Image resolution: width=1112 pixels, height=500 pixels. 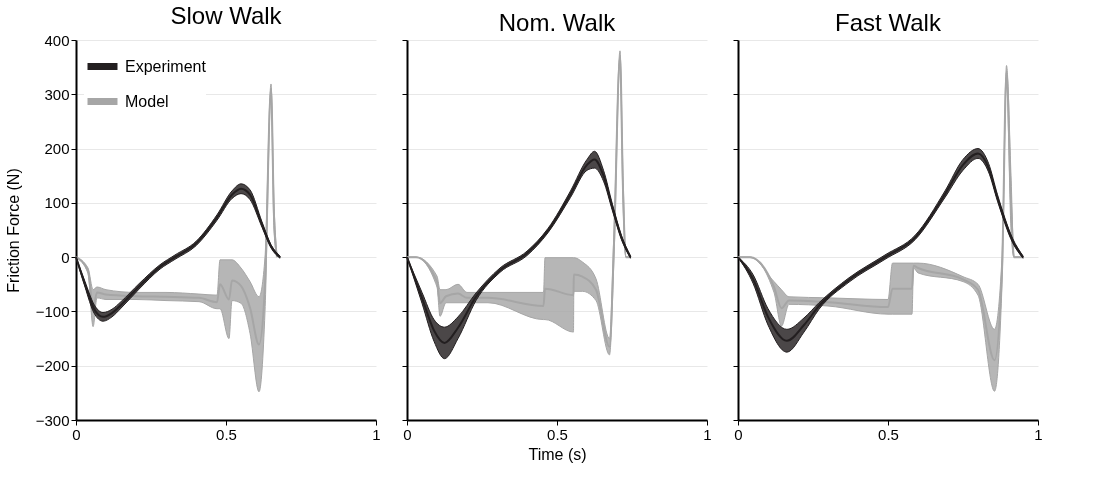 What do you see at coordinates (166, 66) in the screenshot?
I see `legend-label: Experiment` at bounding box center [166, 66].